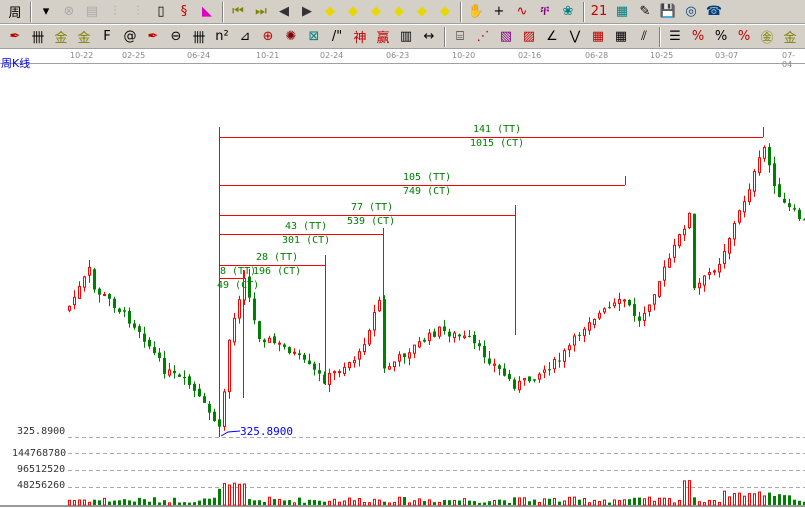  Describe the element at coordinates (184, 11) in the screenshot. I see `indicator-icon: §` at that location.